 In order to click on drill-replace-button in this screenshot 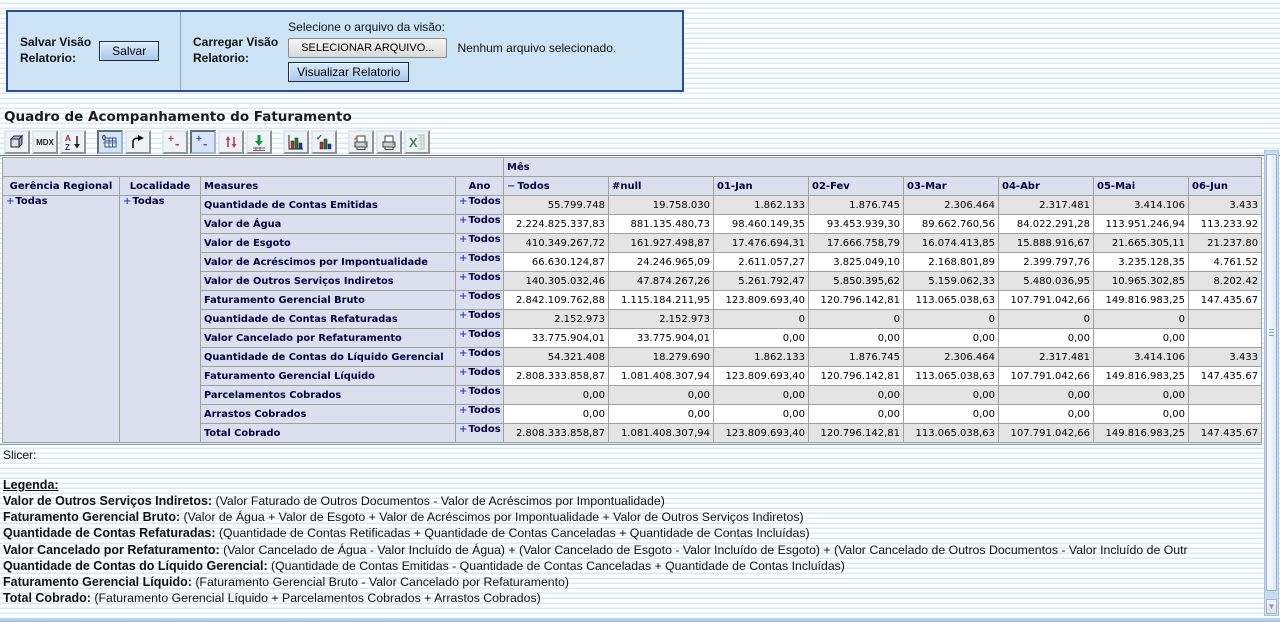, I will do `click(231, 142)`.